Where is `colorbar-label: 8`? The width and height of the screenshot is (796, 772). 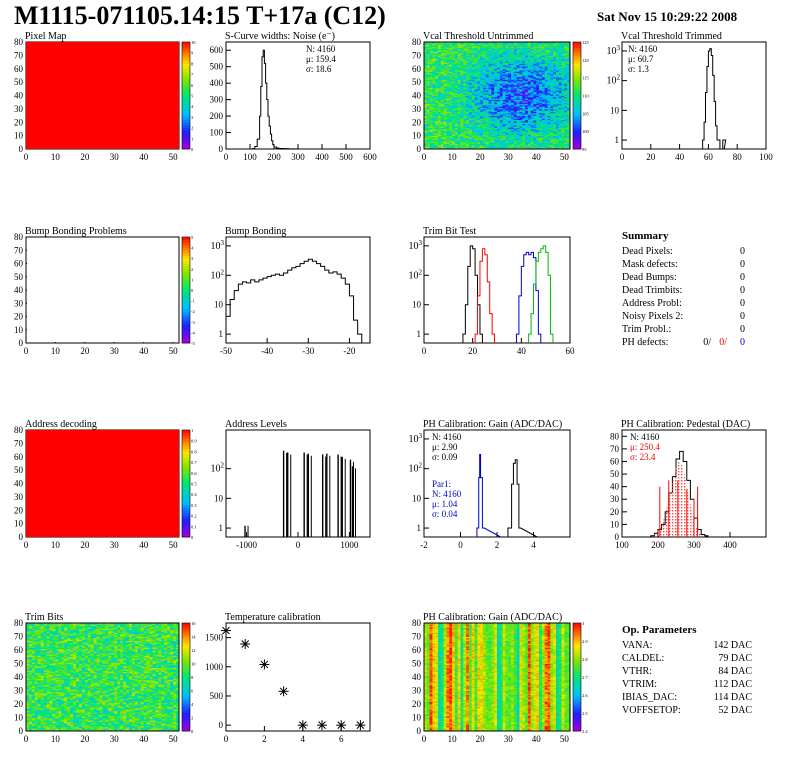 colorbar-label: 8 is located at coordinates (192, 63).